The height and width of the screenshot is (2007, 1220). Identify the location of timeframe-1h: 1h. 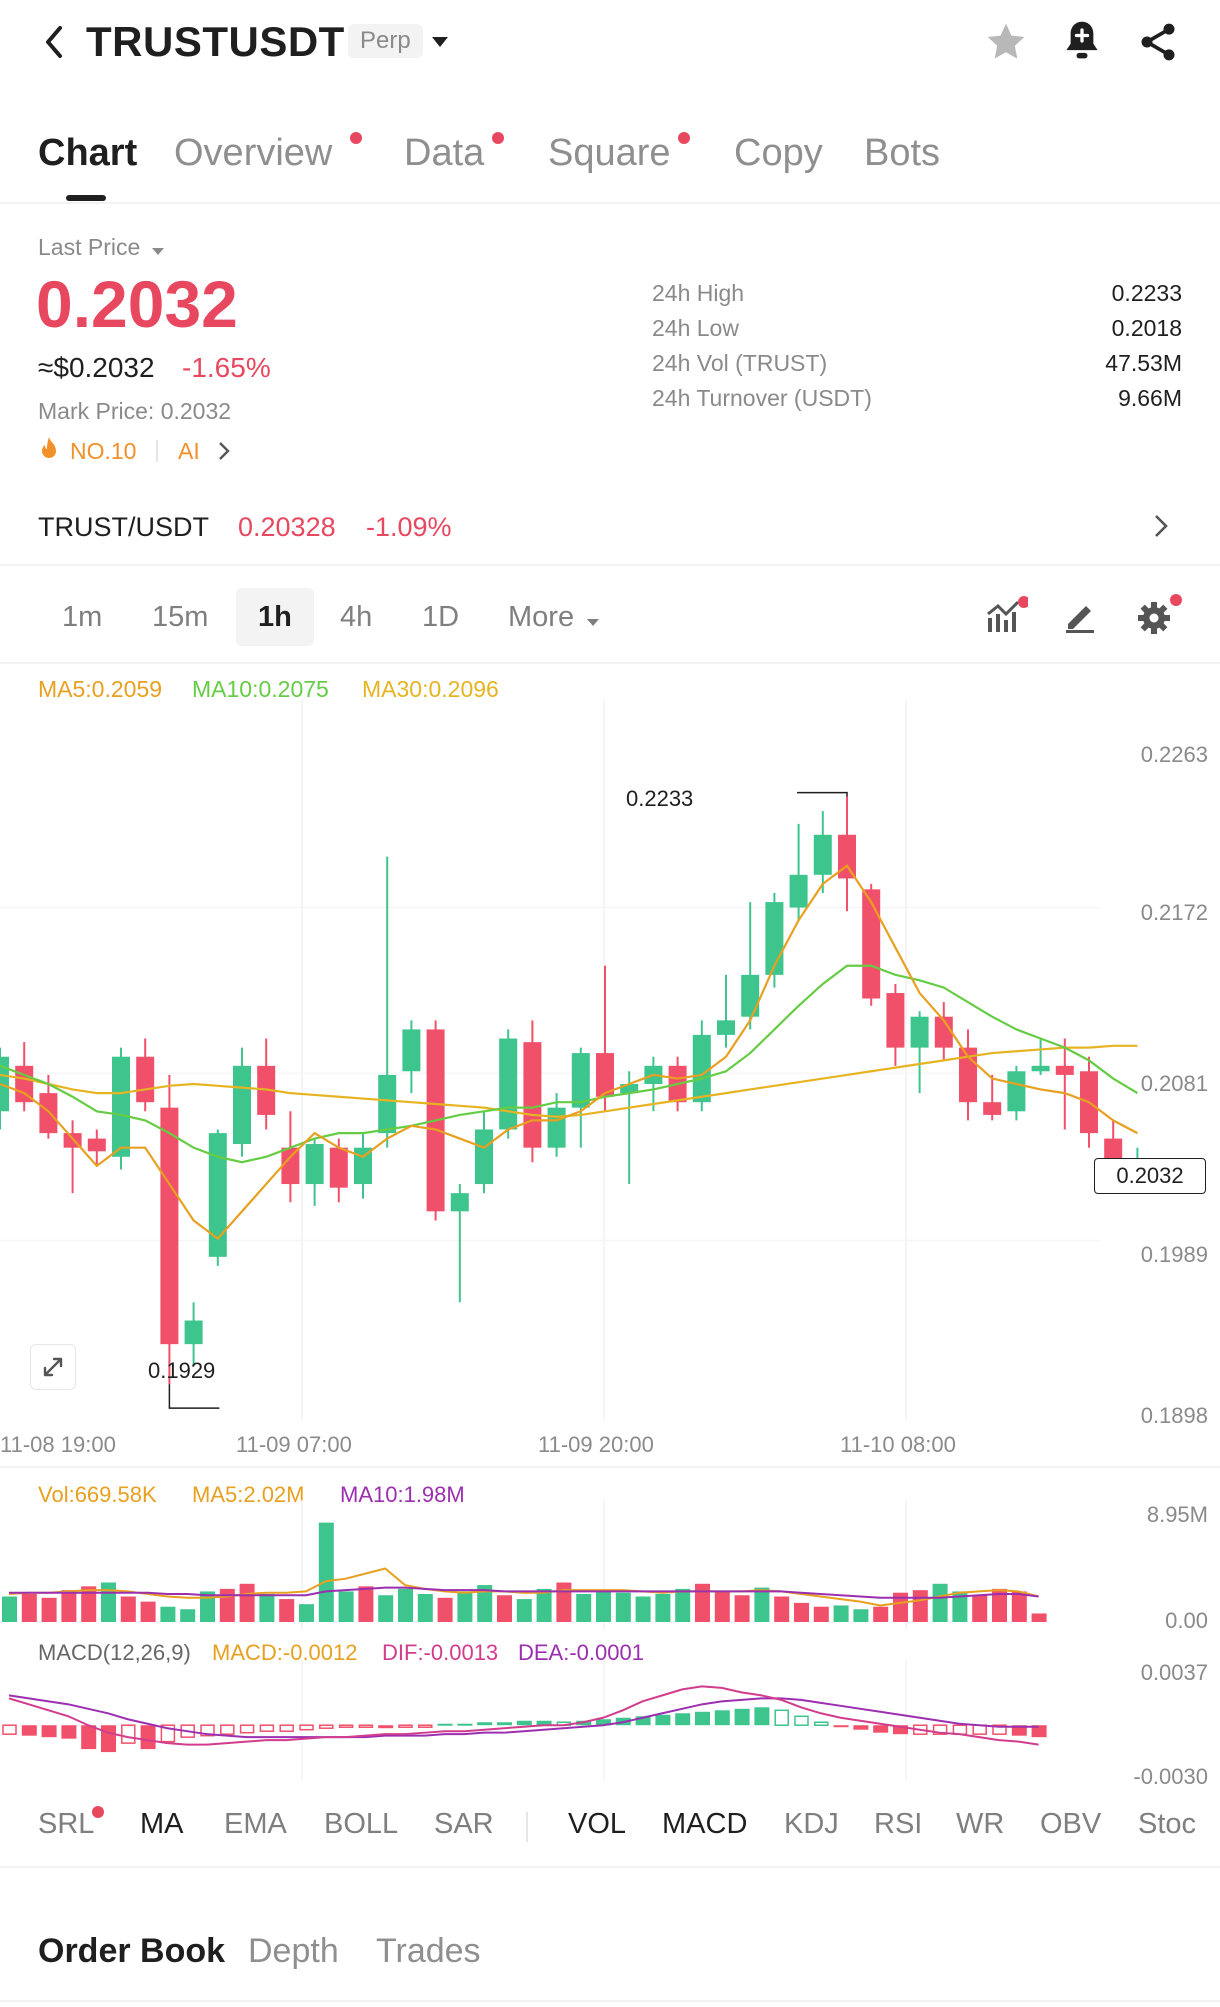
(275, 617).